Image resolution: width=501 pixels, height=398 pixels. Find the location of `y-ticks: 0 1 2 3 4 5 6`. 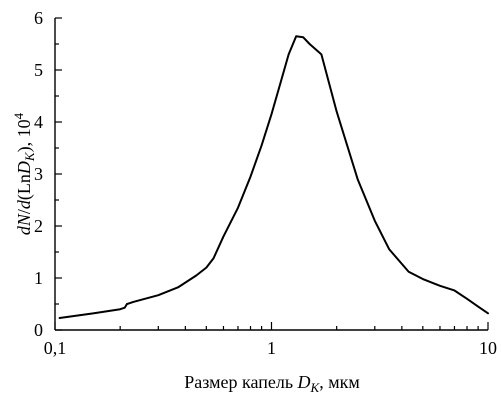

y-ticks: 0 1 2 3 4 5 6 is located at coordinates (48, 174).